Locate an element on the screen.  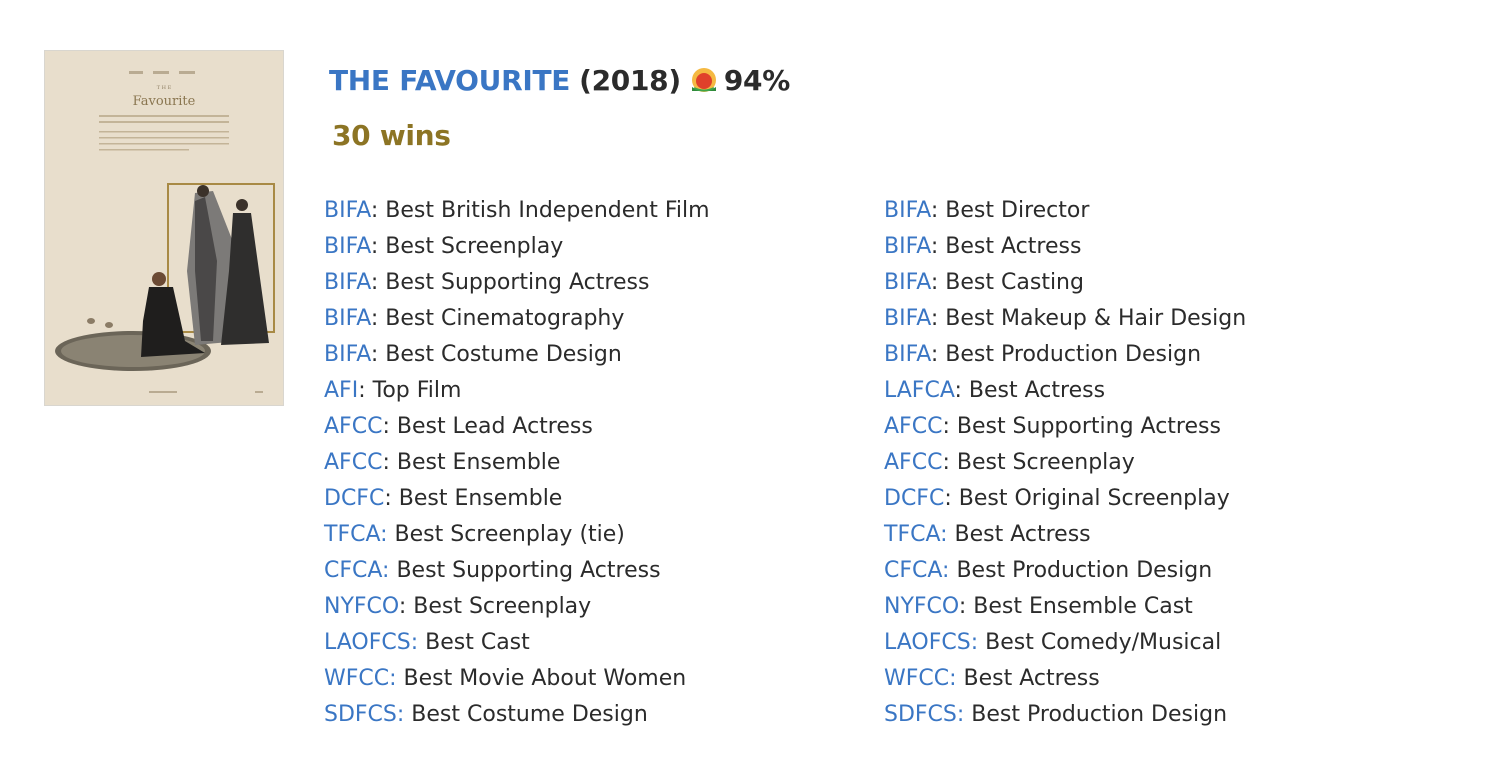
award-name: Best Screenplay is located at coordinates (499, 606).